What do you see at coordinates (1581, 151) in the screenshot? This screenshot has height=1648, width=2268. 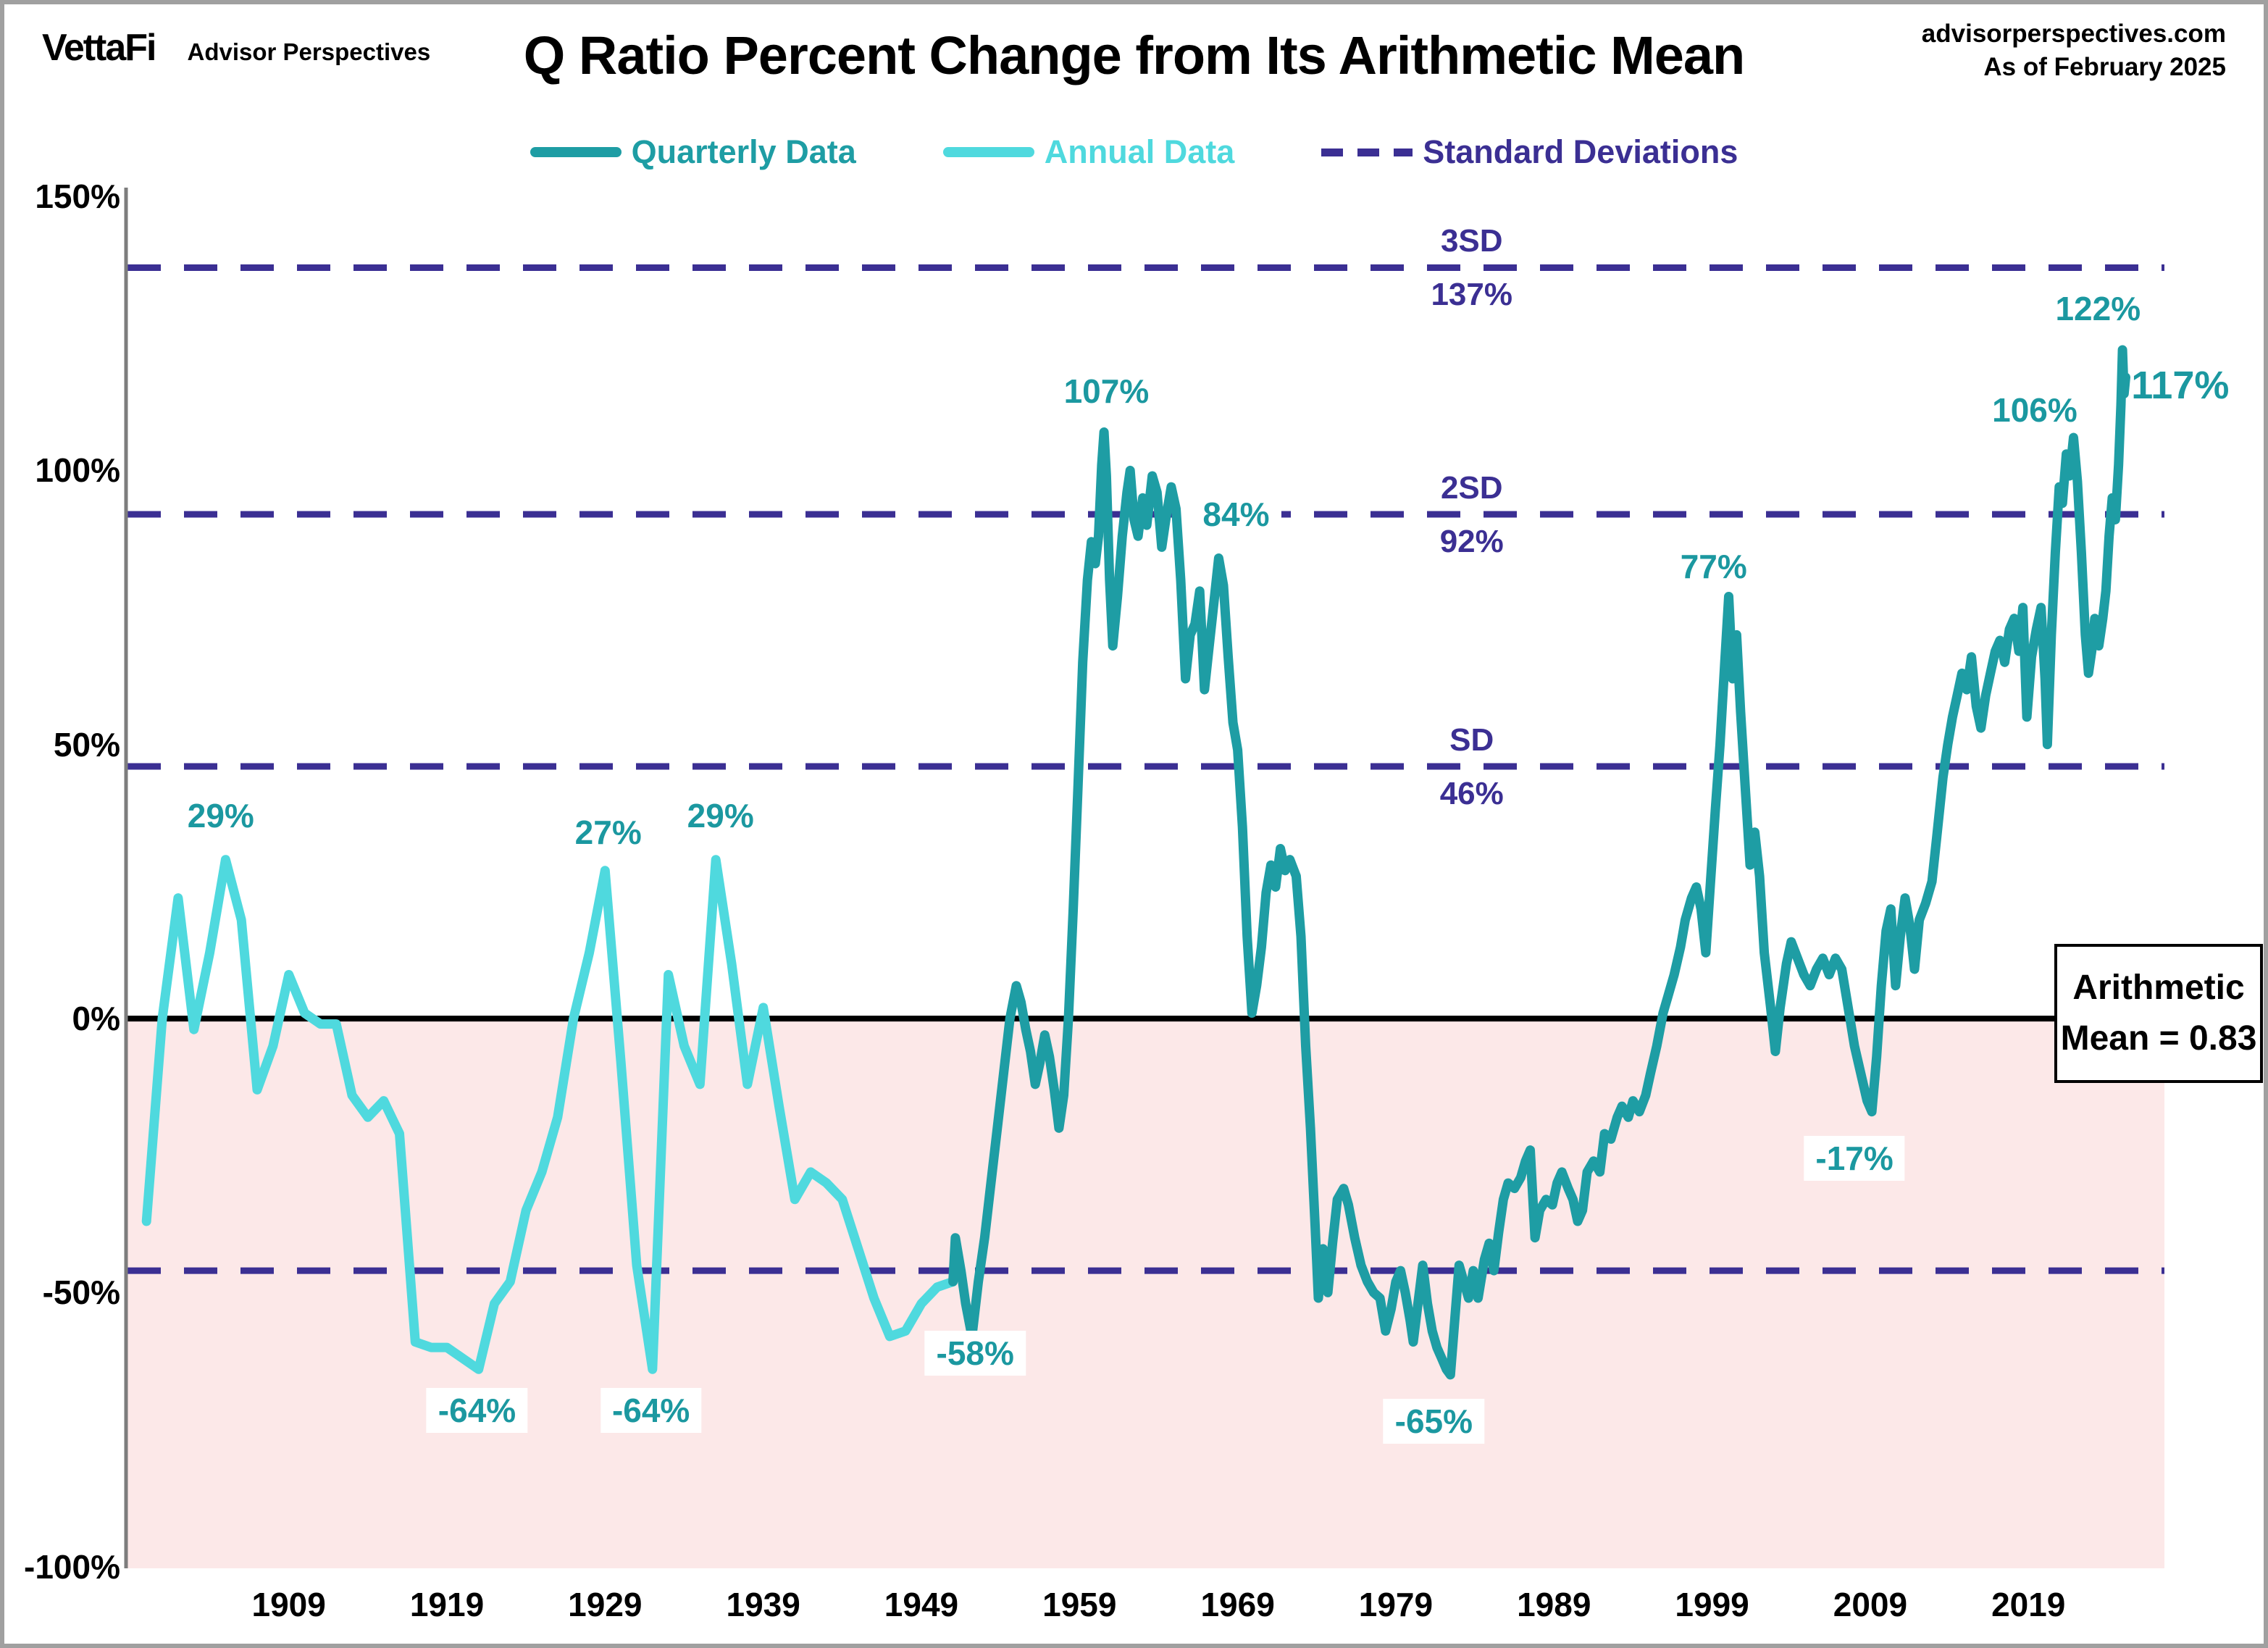 I see `legend-label-sd: Standard Deviations` at bounding box center [1581, 151].